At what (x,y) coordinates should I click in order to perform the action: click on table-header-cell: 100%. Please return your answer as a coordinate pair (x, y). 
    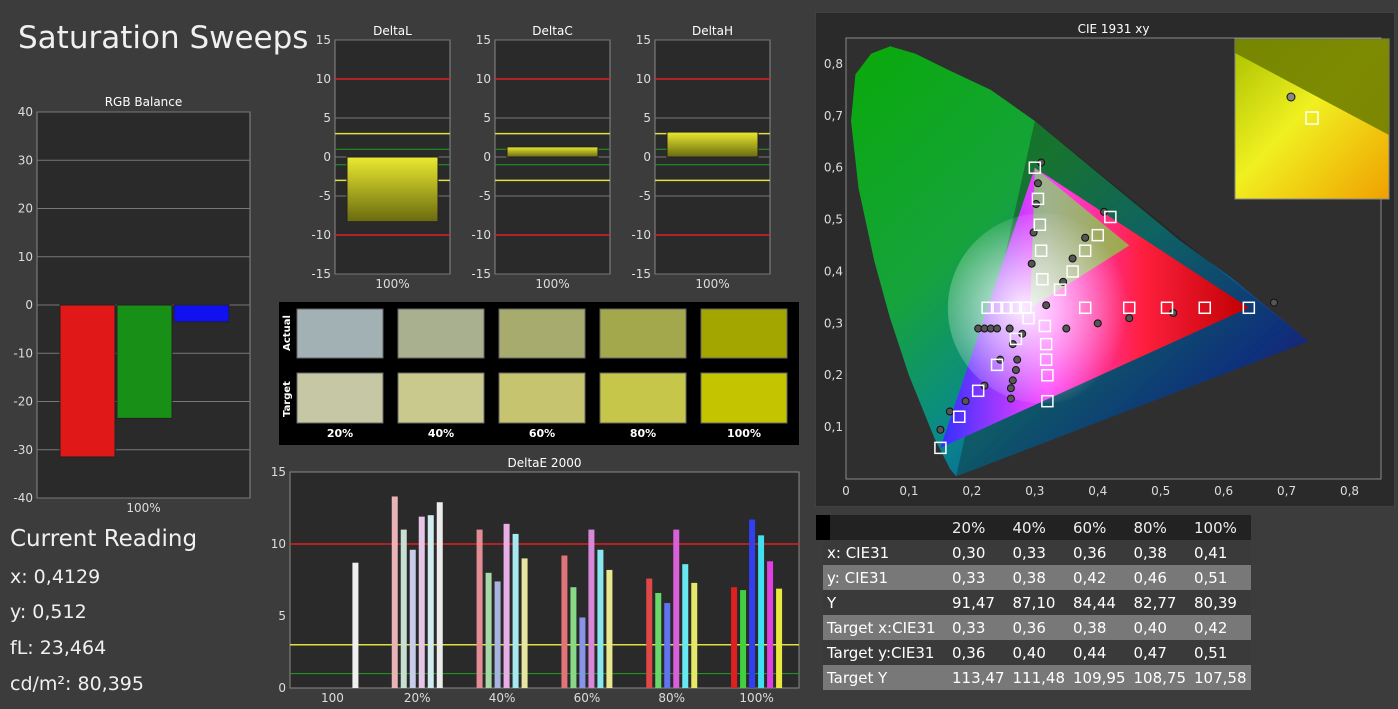
    Looking at the image, I should click on (1220, 527).